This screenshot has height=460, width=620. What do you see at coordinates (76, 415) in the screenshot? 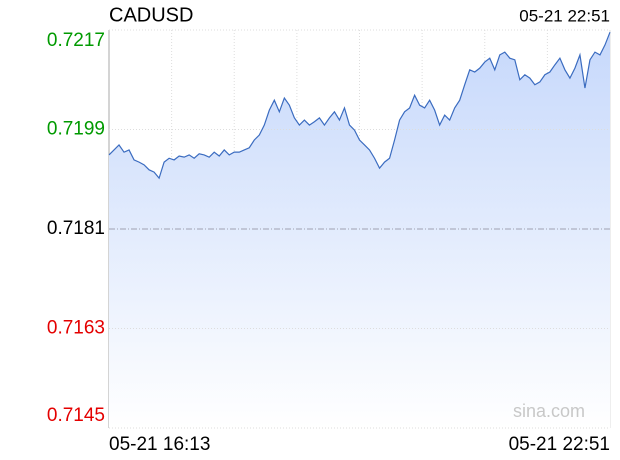
I see `y-tick-label: 0.7145` at bounding box center [76, 415].